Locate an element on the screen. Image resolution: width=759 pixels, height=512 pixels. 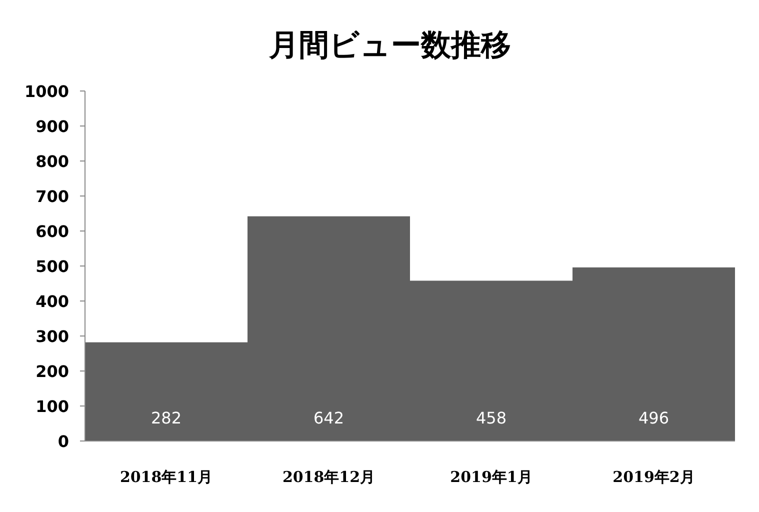
x-tick-label: 2019年1月 is located at coordinates (491, 477).